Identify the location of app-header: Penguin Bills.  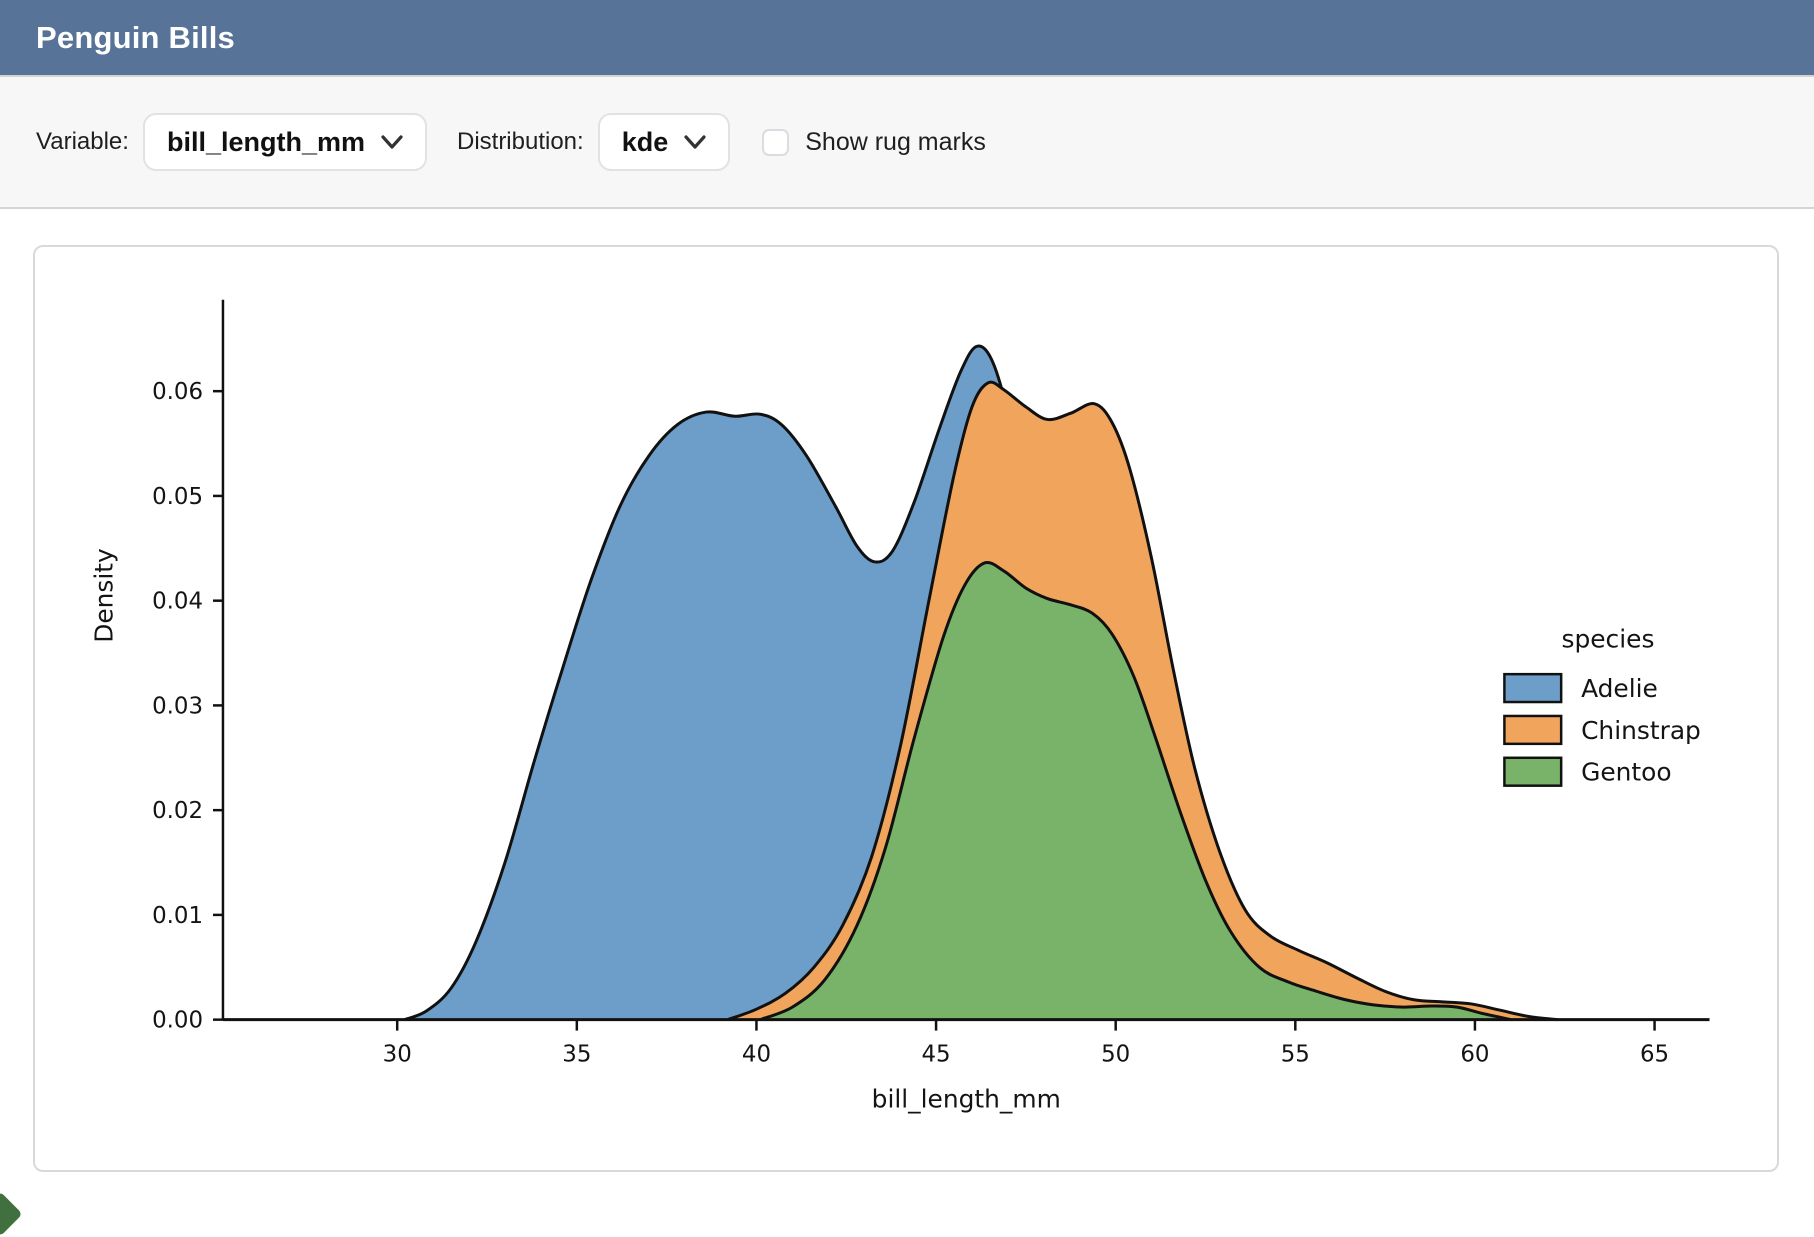
(907, 38).